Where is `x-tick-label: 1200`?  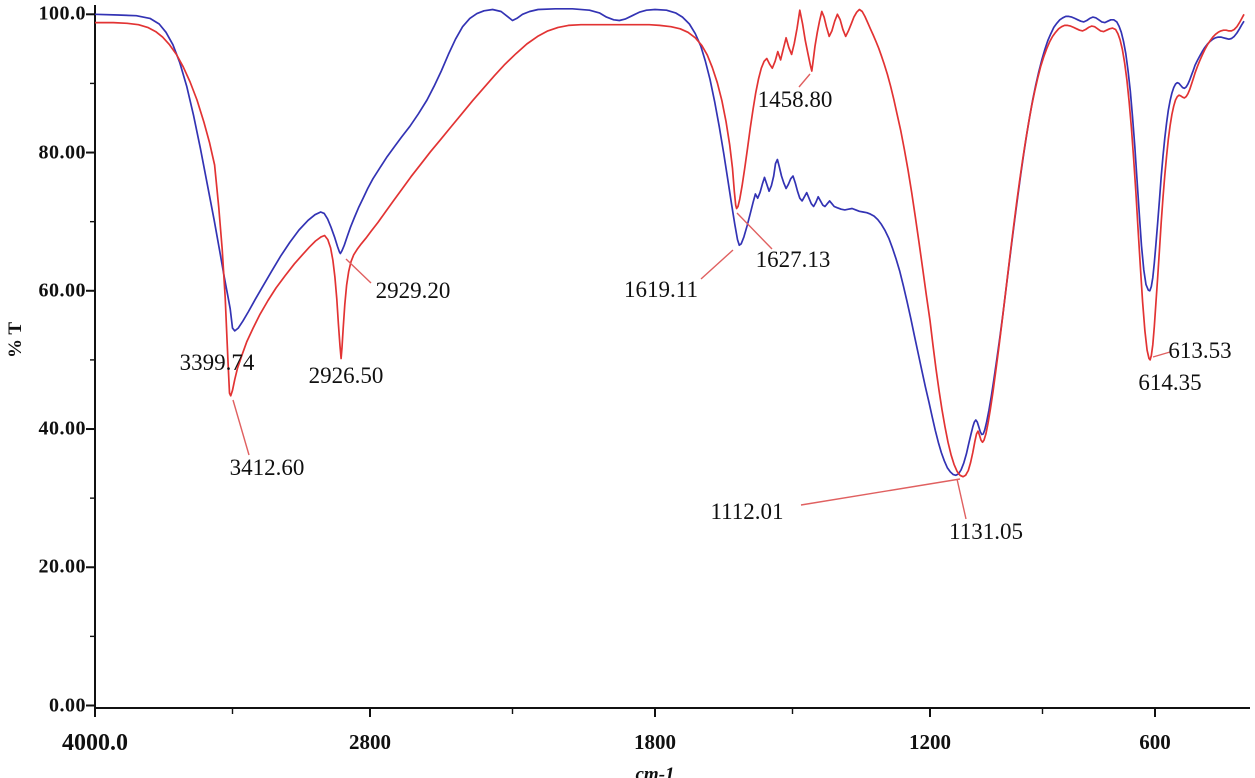 x-tick-label: 1200 is located at coordinates (930, 742).